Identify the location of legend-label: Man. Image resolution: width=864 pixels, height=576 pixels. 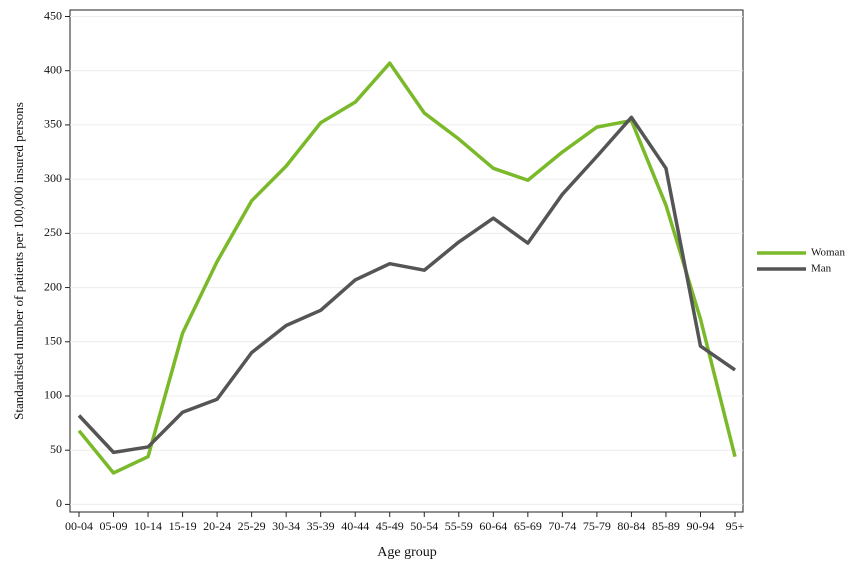
(821, 269).